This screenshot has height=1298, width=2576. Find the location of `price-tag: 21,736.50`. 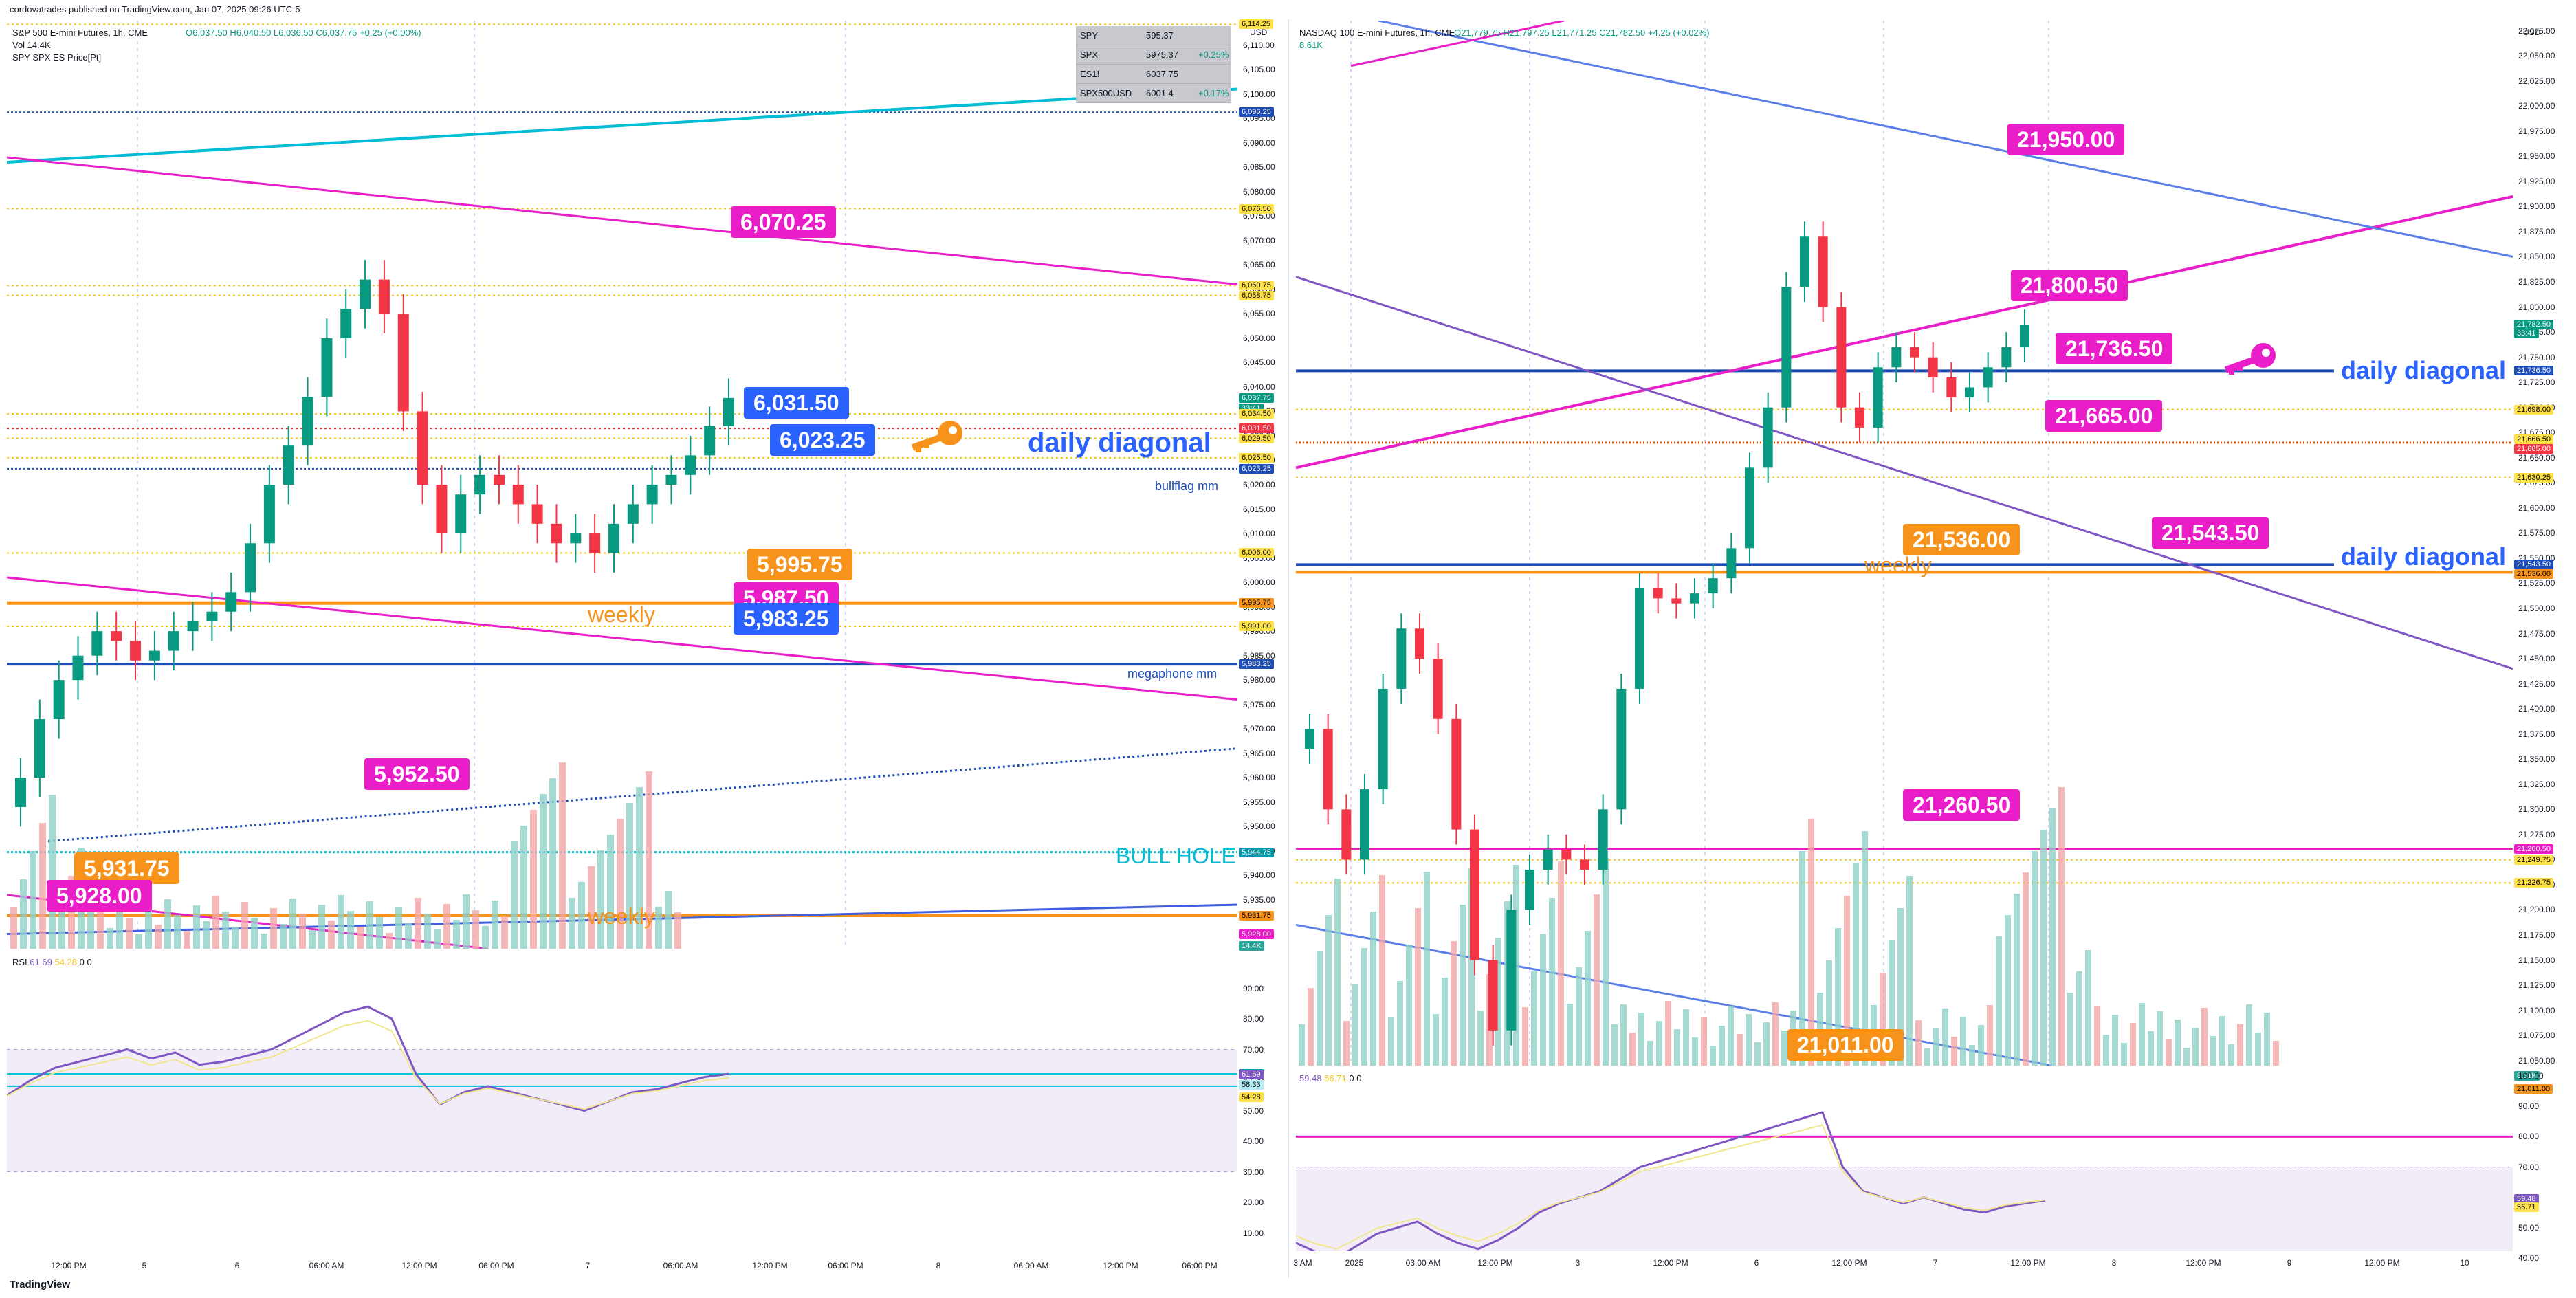

price-tag: 21,736.50 is located at coordinates (2533, 371).